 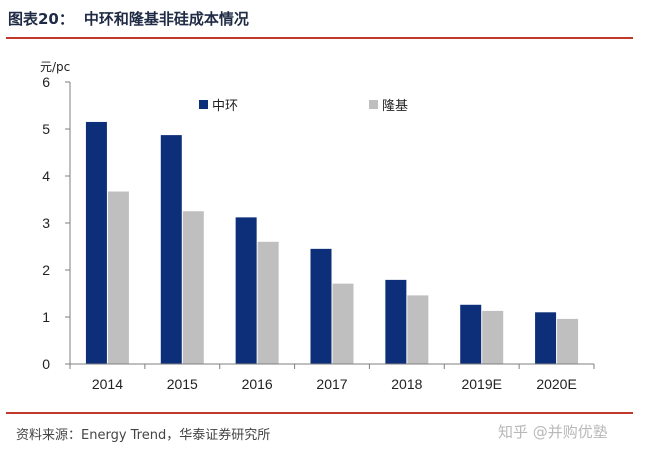 What do you see at coordinates (418, 329) in the screenshot?
I see `bar-2-2018` at bounding box center [418, 329].